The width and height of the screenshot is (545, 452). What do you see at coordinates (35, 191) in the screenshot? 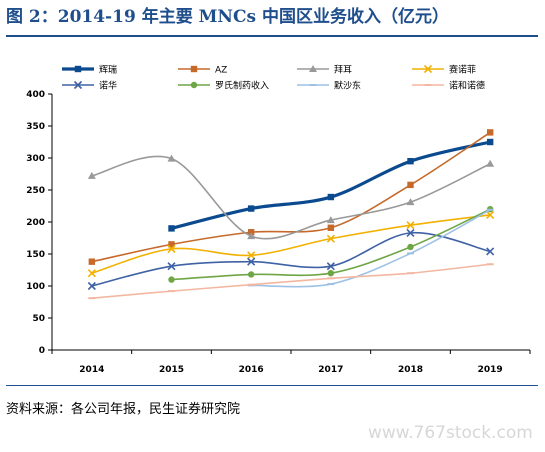
I see `y-tick-label: 250` at bounding box center [35, 191].